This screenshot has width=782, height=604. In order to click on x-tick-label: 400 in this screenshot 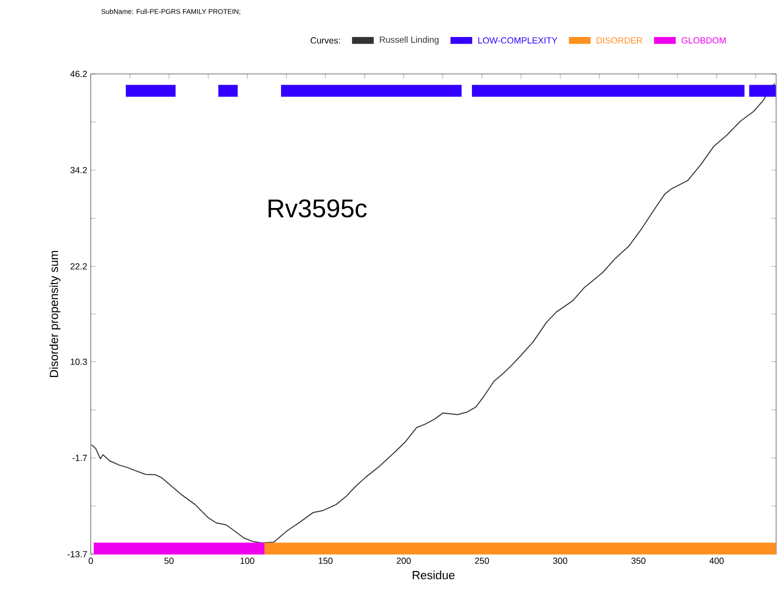, I will do `click(716, 560)`.